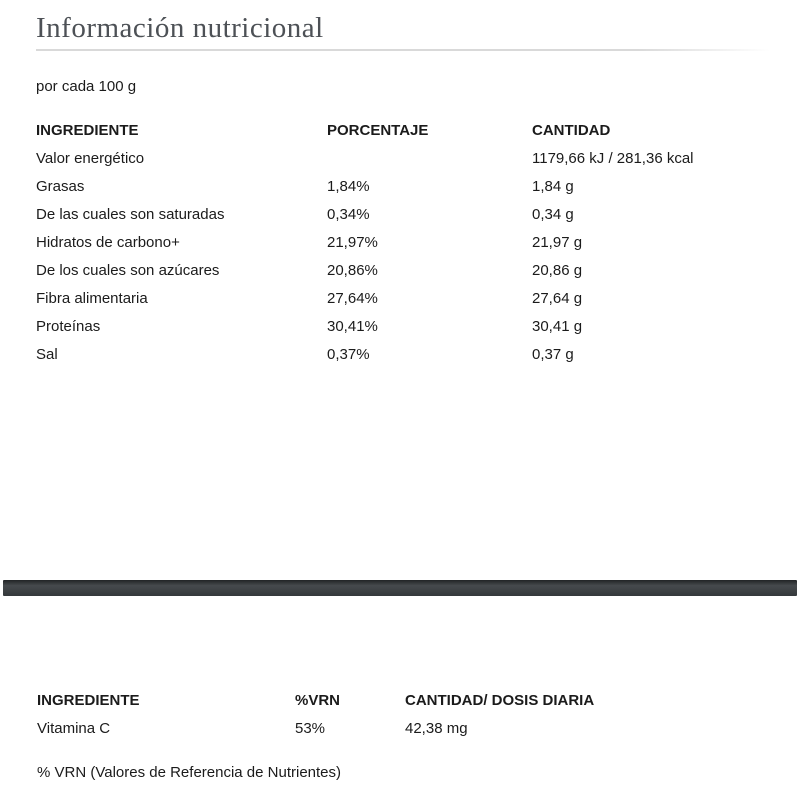 This screenshot has height=800, width=800. Describe the element at coordinates (553, 186) in the screenshot. I see `quantity-cell: 1,84 g` at that location.